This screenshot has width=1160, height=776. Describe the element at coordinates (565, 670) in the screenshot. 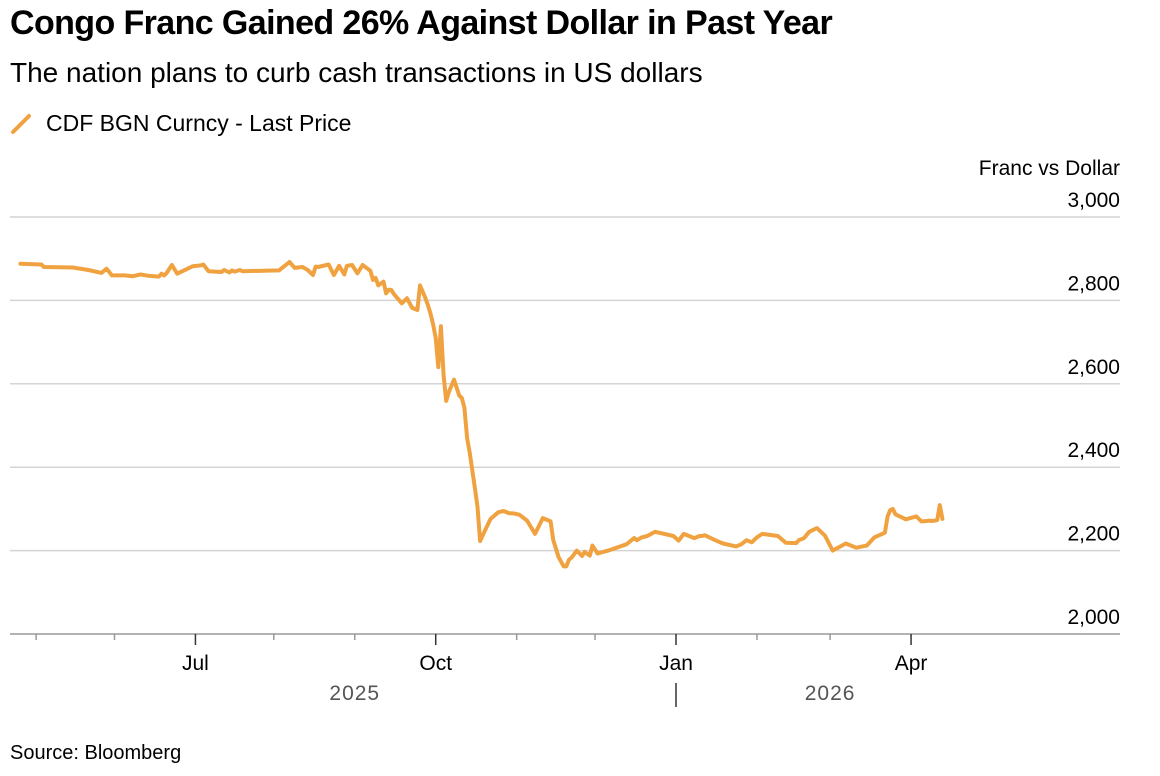

I see `x-axis: Jul Oct Jan Apr 2025 2026` at that location.